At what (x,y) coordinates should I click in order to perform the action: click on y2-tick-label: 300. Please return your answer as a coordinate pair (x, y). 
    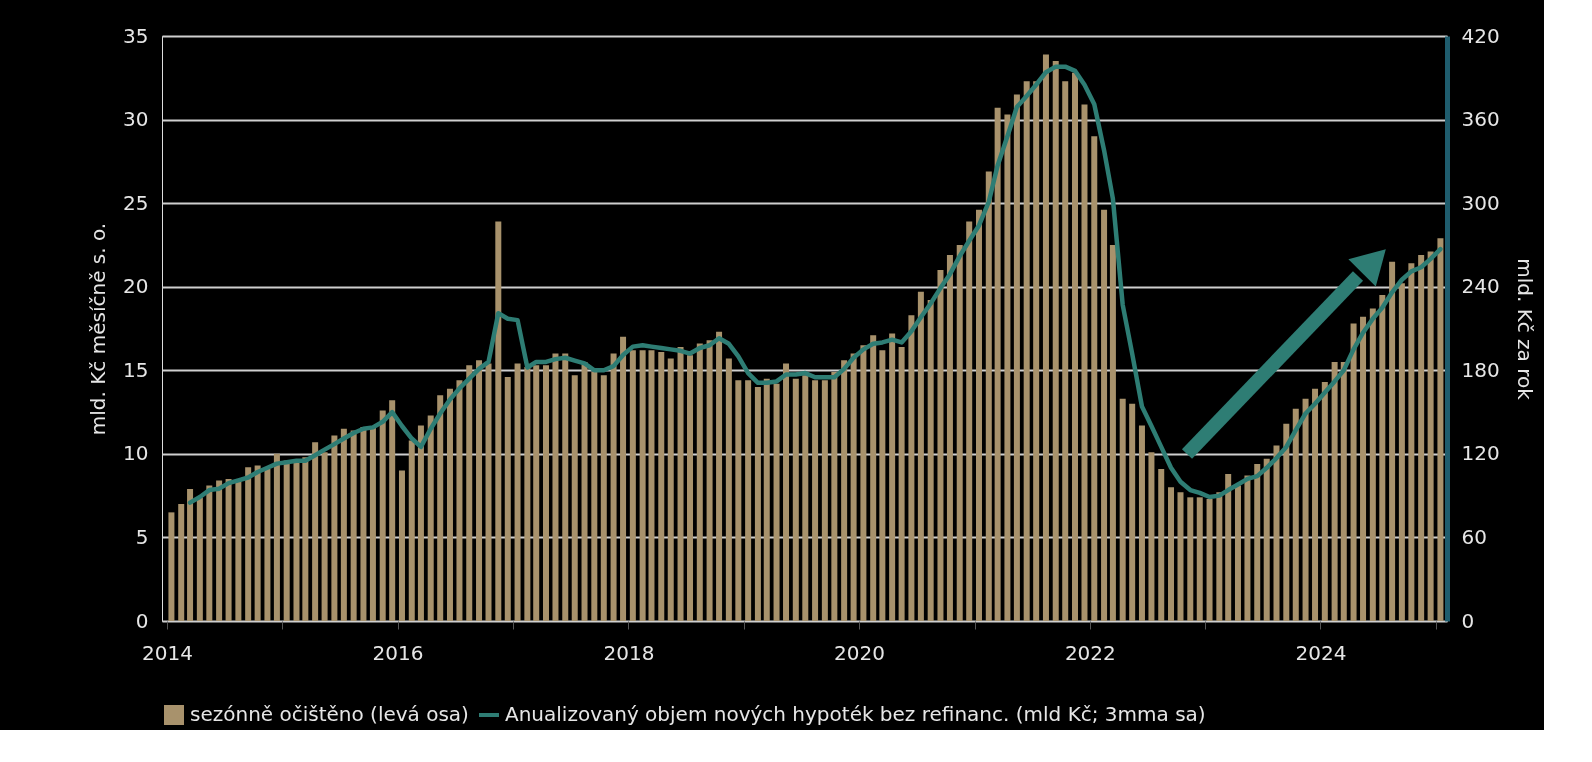
    Looking at the image, I should click on (1480, 202).